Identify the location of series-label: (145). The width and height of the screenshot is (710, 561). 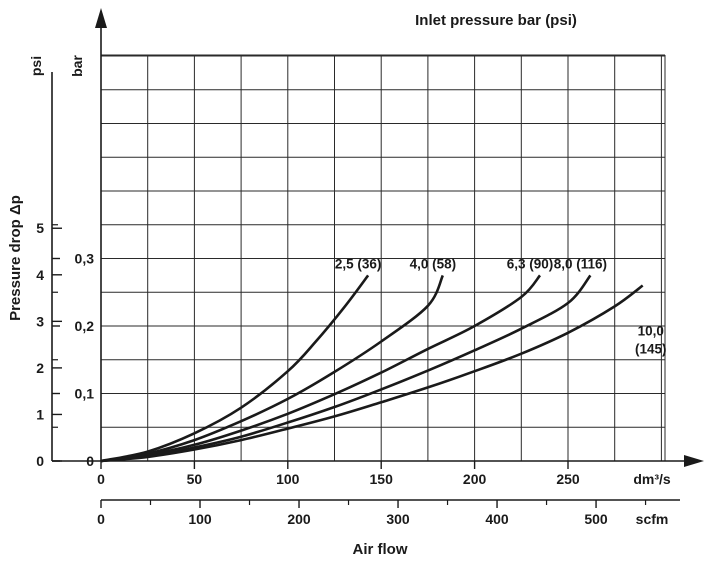
(651, 349).